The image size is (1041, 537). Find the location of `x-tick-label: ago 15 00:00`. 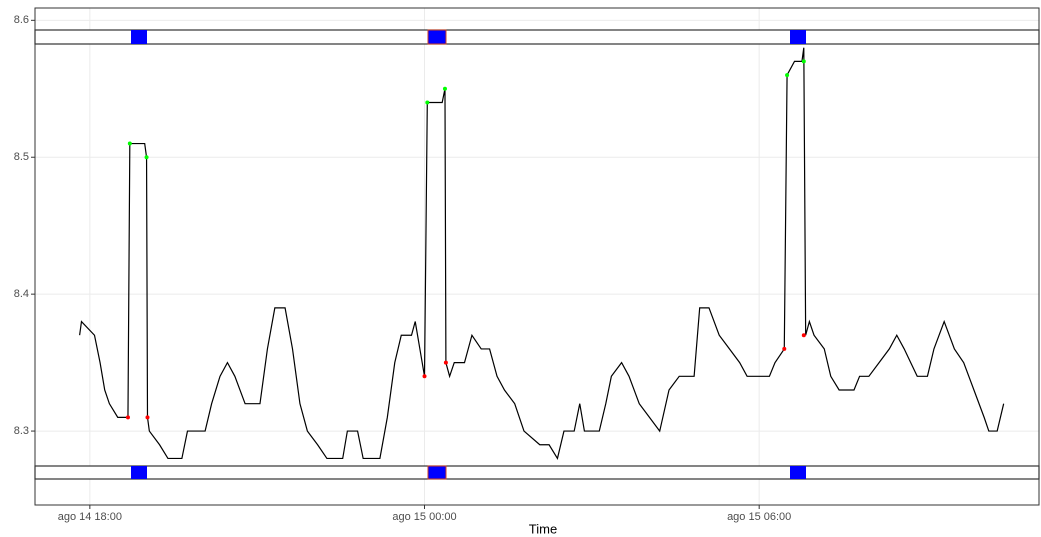

x-tick-label: ago 15 00:00 is located at coordinates (424, 517).